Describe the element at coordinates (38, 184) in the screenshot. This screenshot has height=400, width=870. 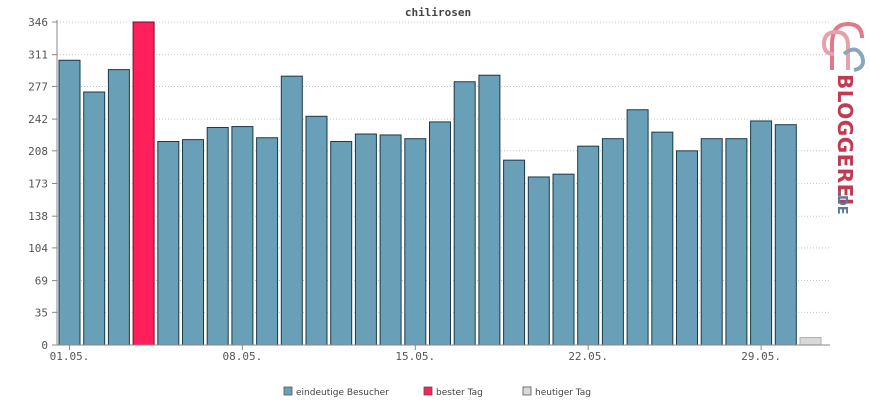
I see `y-tick-label: 173` at that location.